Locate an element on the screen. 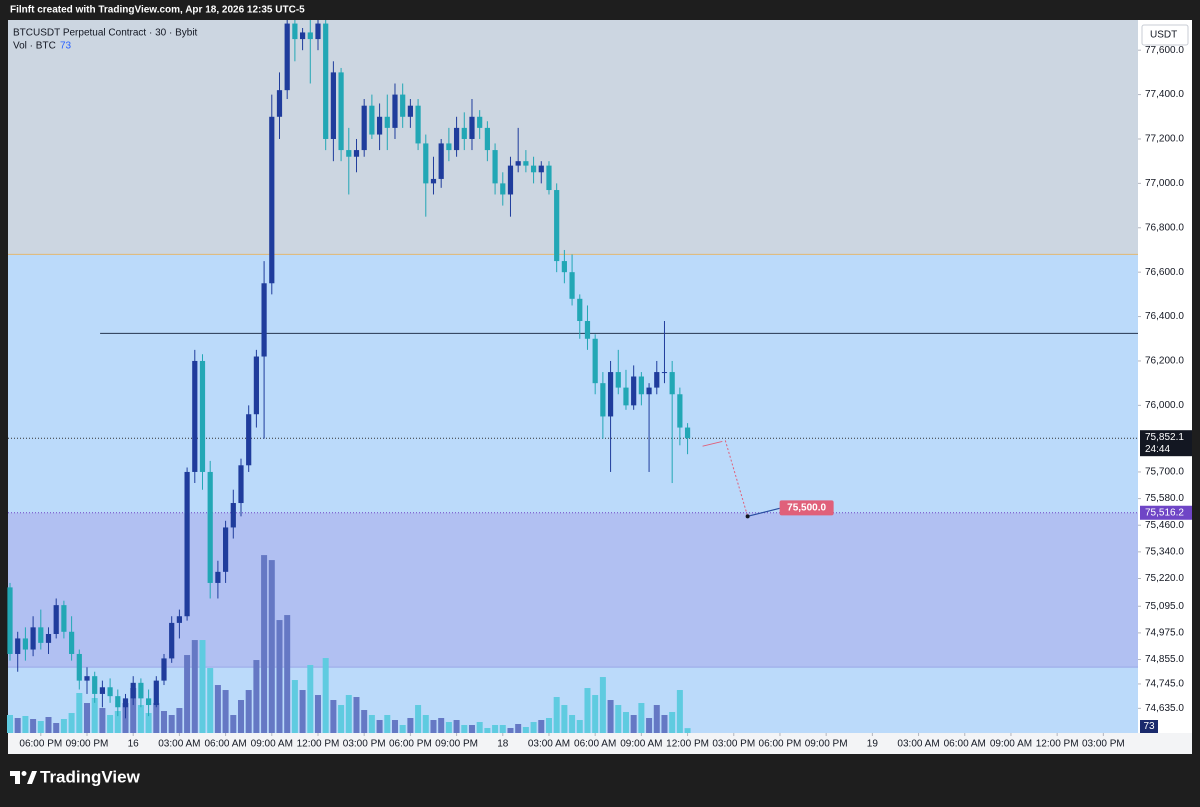 This screenshot has width=1200, height=807. last-price-label: 75,852.1 is located at coordinates (1164, 437).